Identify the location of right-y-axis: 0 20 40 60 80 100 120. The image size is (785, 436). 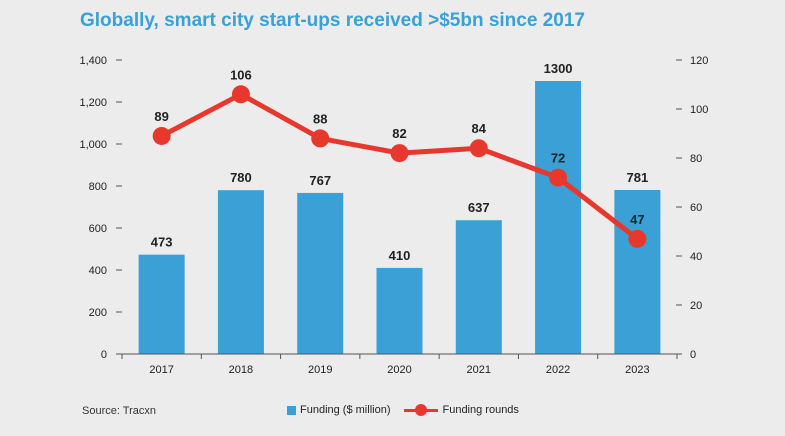
(692, 208).